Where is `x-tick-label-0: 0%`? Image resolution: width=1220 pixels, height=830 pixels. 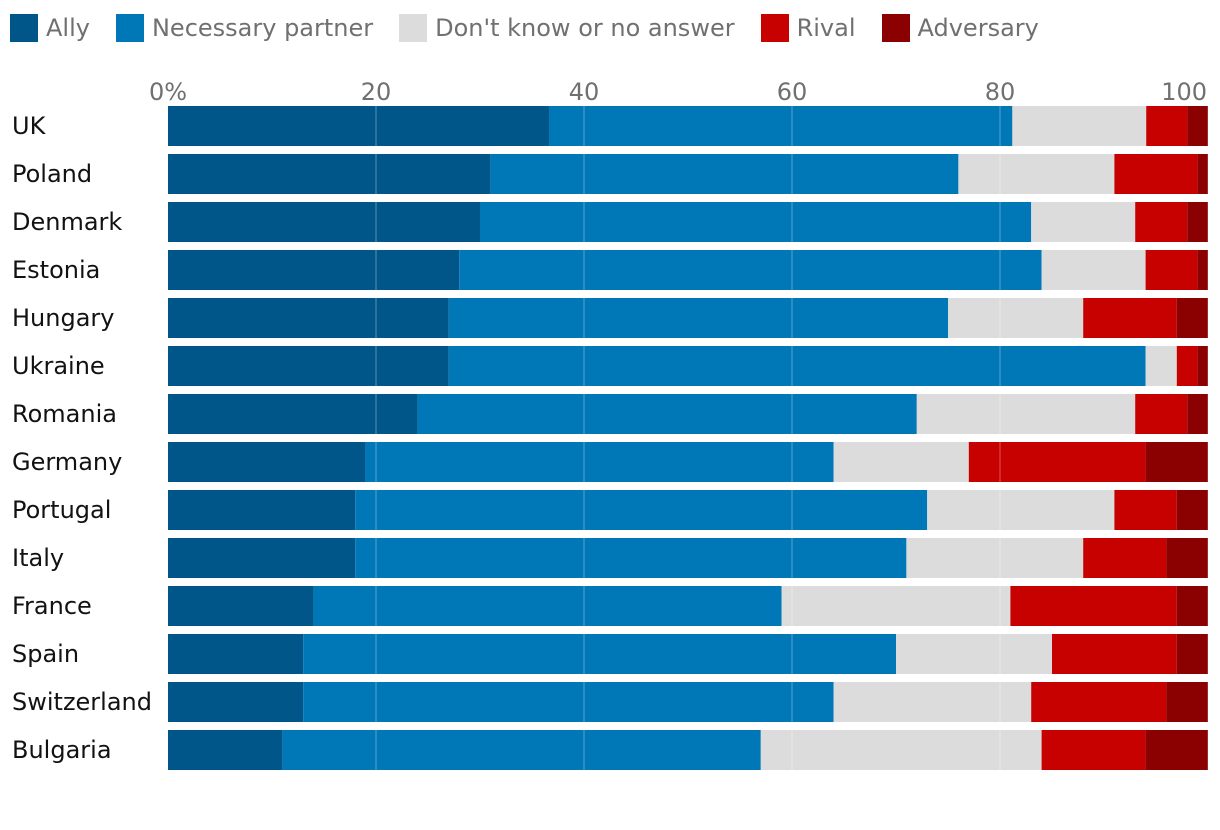 x-tick-label-0: 0% is located at coordinates (168, 92).